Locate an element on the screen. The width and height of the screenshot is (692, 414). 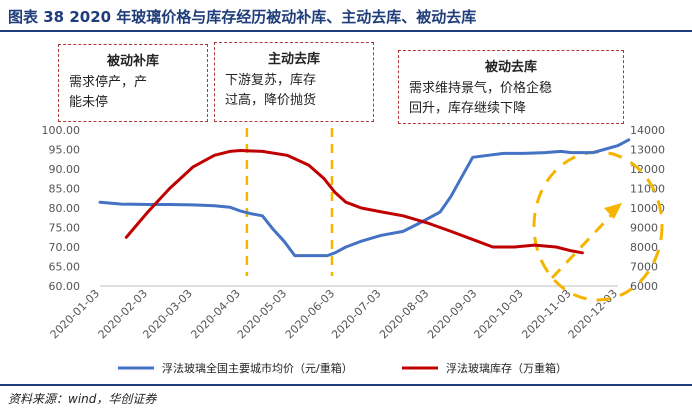
y-left-tick-label: 100.00 is located at coordinates (61, 130).